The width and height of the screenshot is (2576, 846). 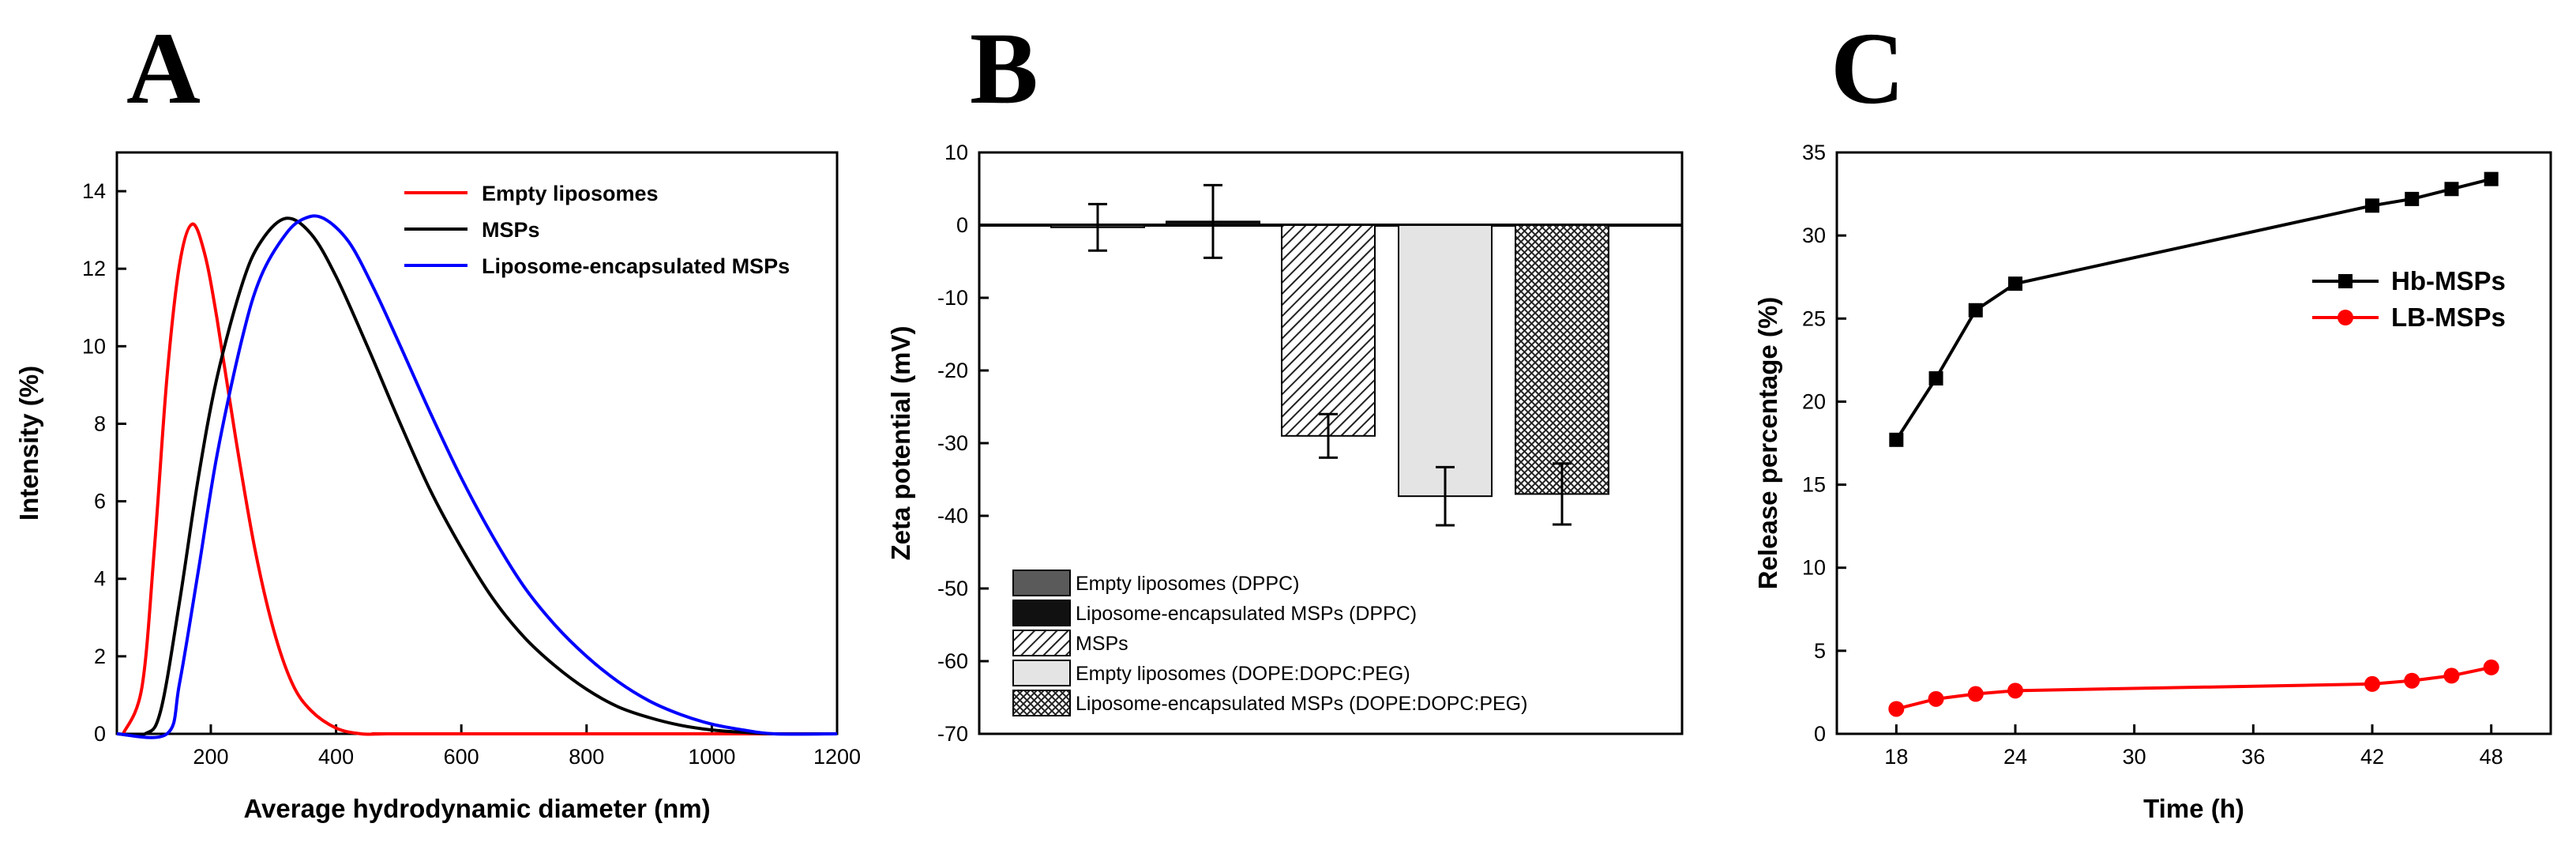 What do you see at coordinates (2134, 757) in the screenshot?
I see `panel-c-xtick-label: 30` at bounding box center [2134, 757].